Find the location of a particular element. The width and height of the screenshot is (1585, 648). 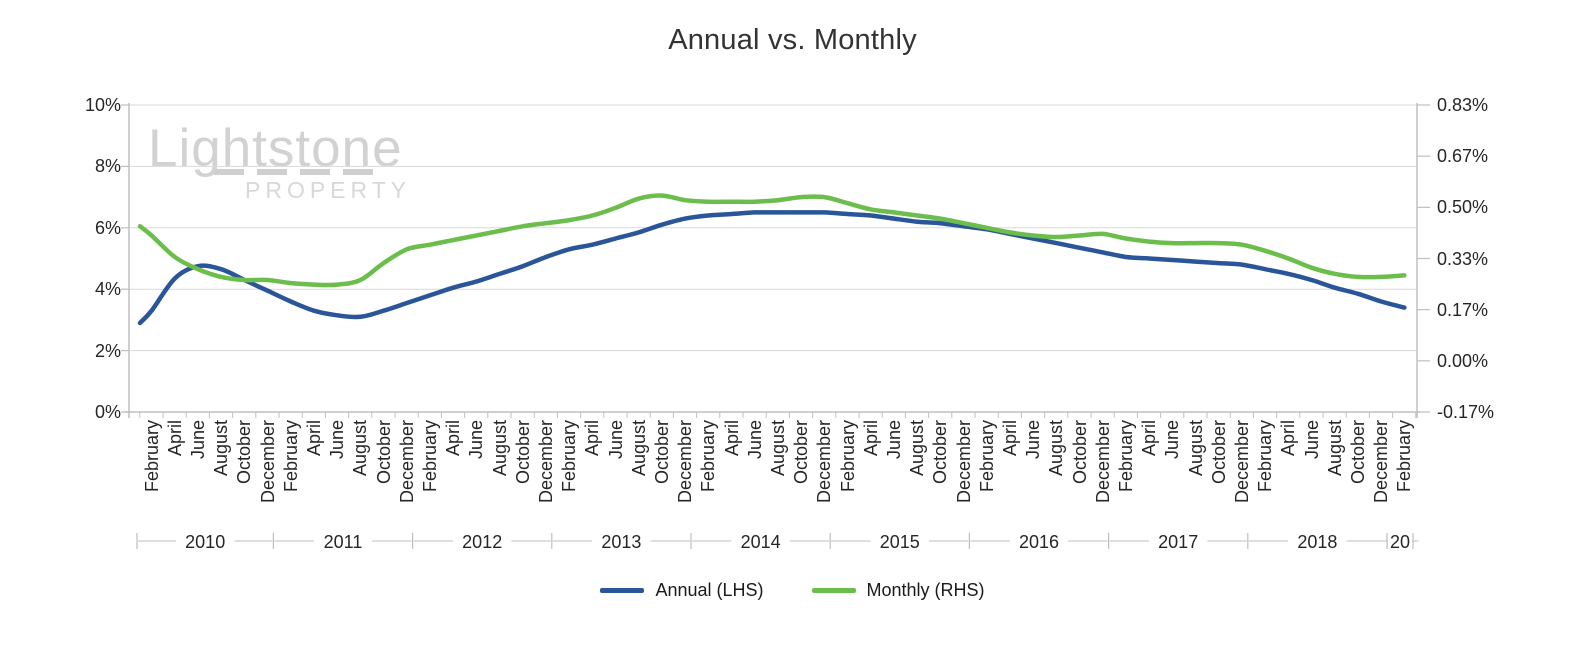

left-axis-tick-label: 2% is located at coordinates (107, 350).